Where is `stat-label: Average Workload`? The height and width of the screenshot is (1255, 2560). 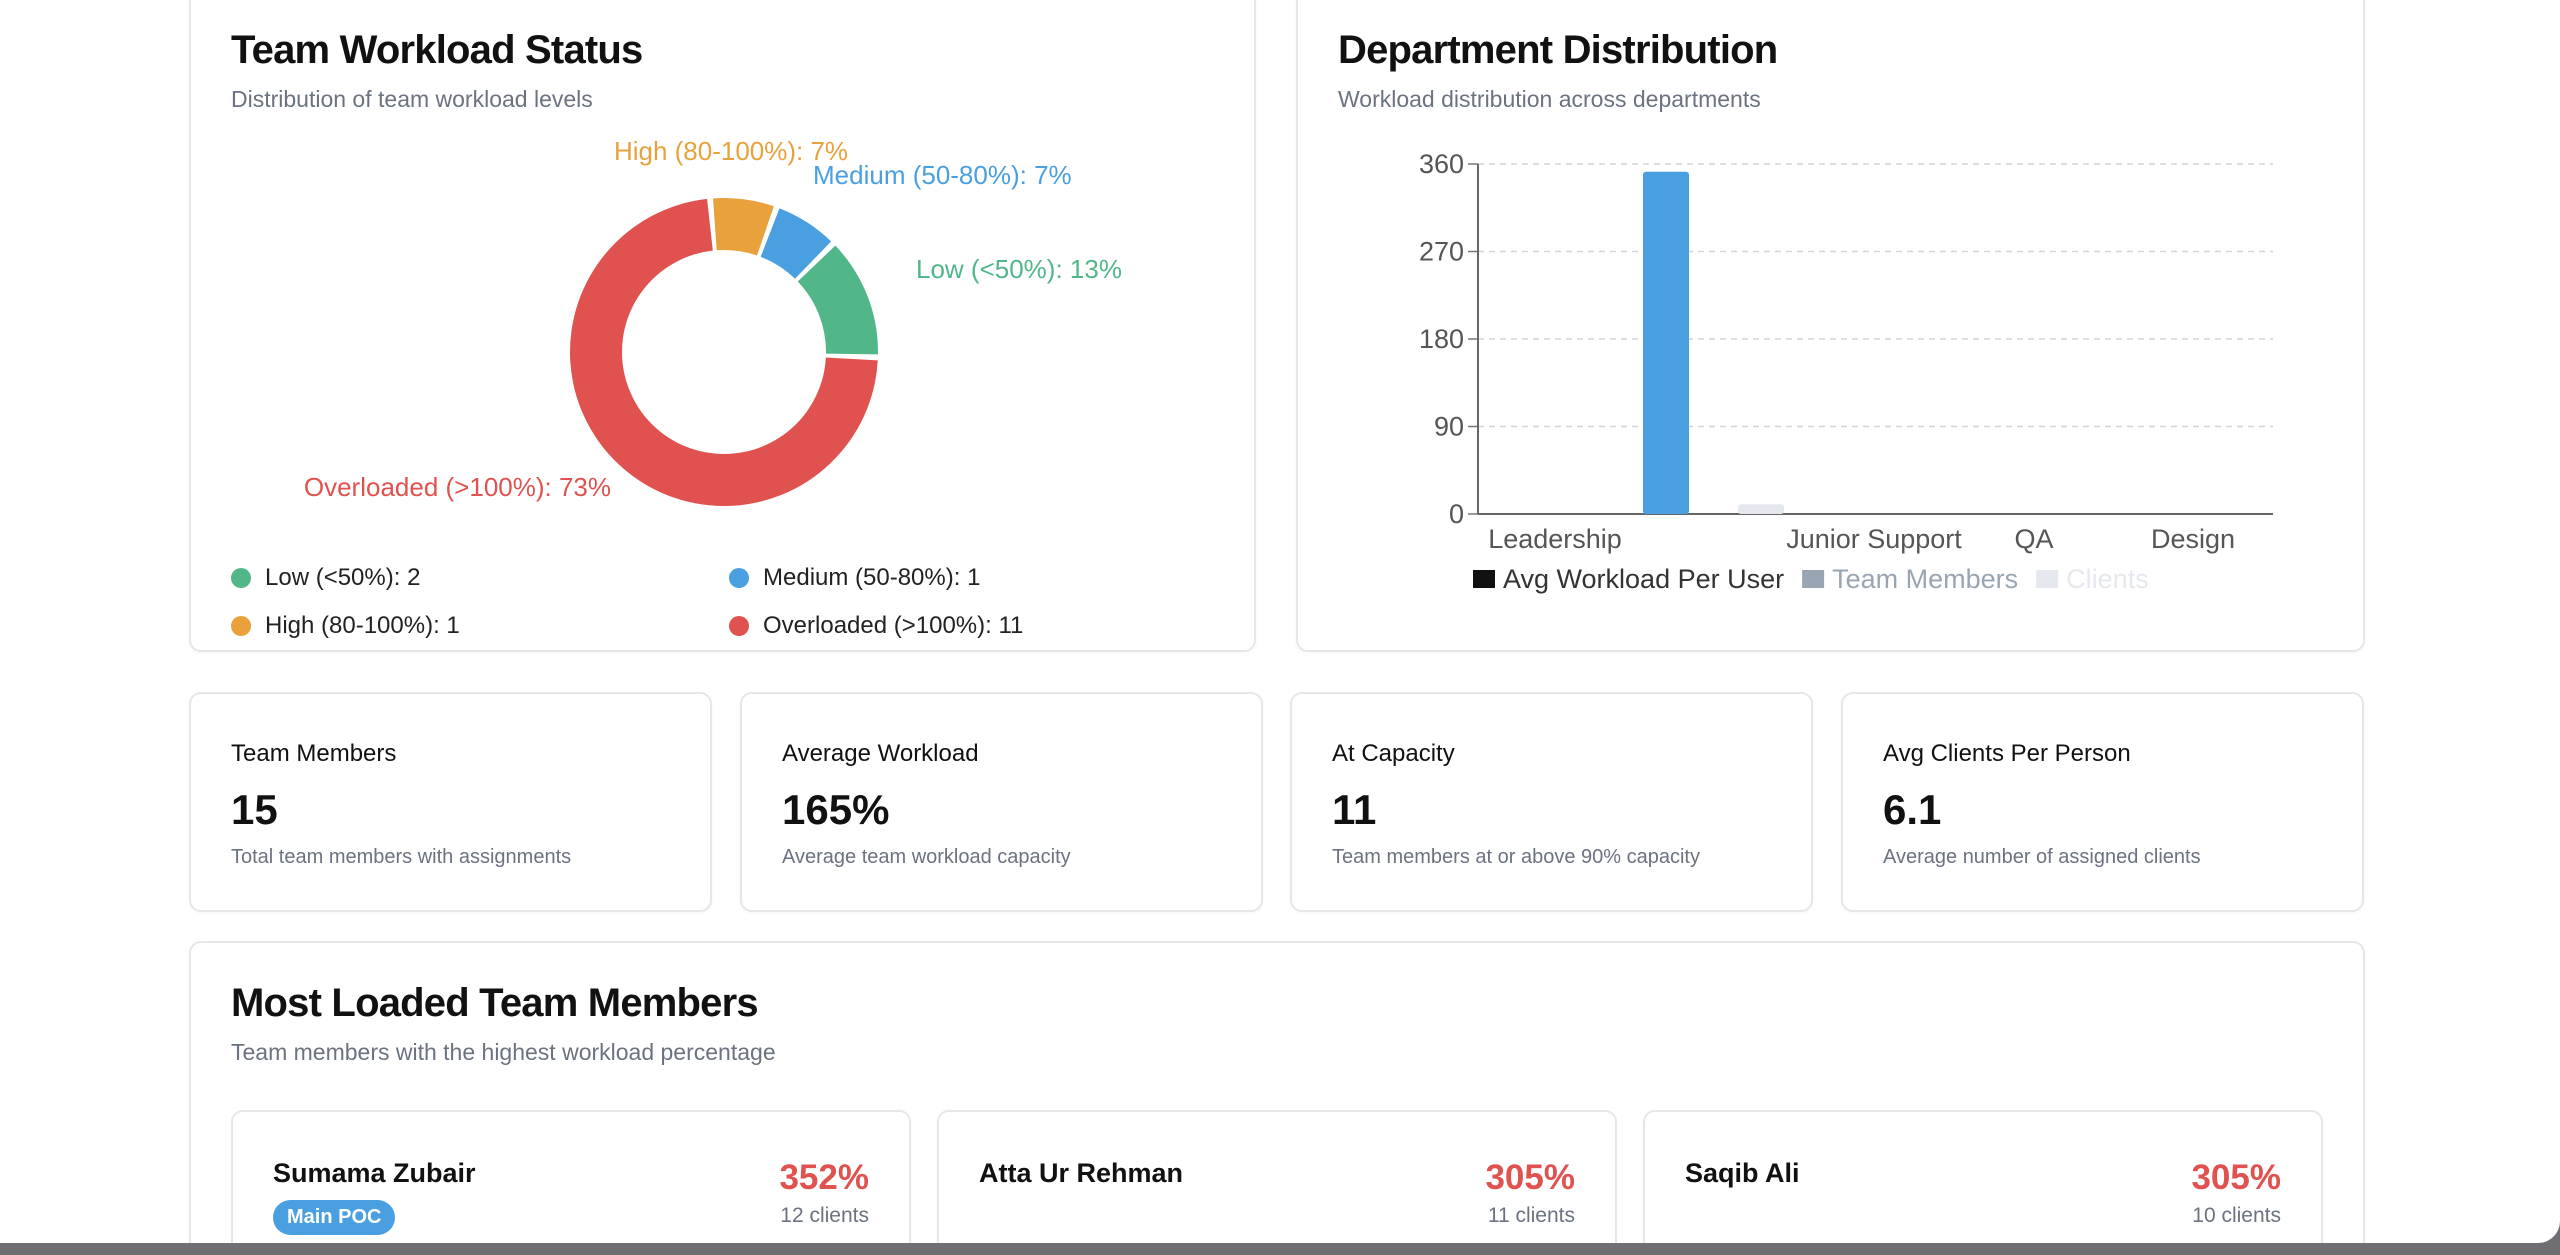
stat-label: Average Workload is located at coordinates (880, 753).